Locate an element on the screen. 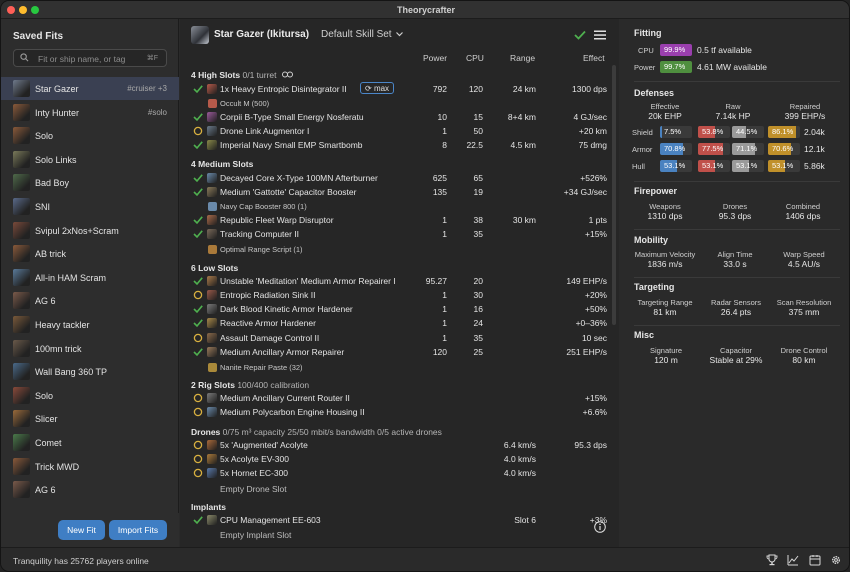 Image resolution: width=850 pixels, height=572 pixels. raw-label: Raw is located at coordinates (733, 106).